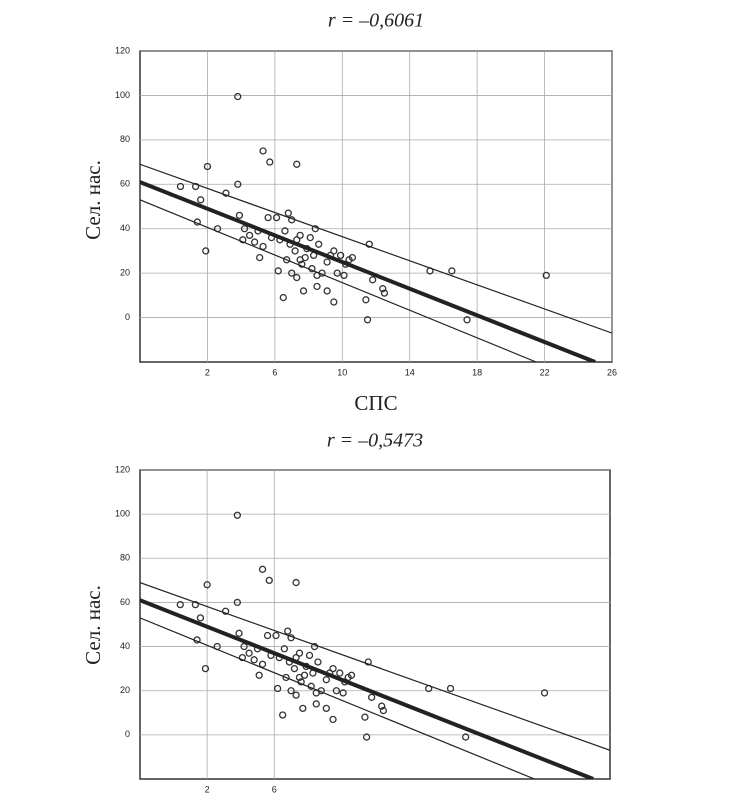 This screenshot has height=799, width=737. What do you see at coordinates (375, 403) in the screenshot?
I see `x-axis-label: СПС` at bounding box center [375, 403].